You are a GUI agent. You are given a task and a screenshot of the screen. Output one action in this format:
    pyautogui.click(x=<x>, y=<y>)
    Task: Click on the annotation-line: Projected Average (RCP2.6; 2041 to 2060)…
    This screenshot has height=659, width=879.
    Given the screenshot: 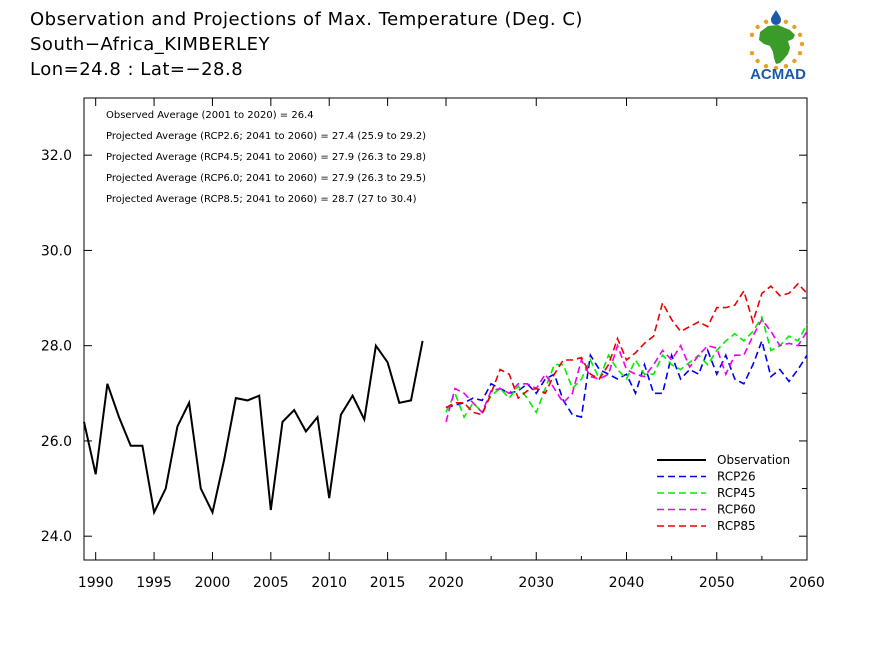 What is the action you would take?
    pyautogui.click(x=266, y=136)
    